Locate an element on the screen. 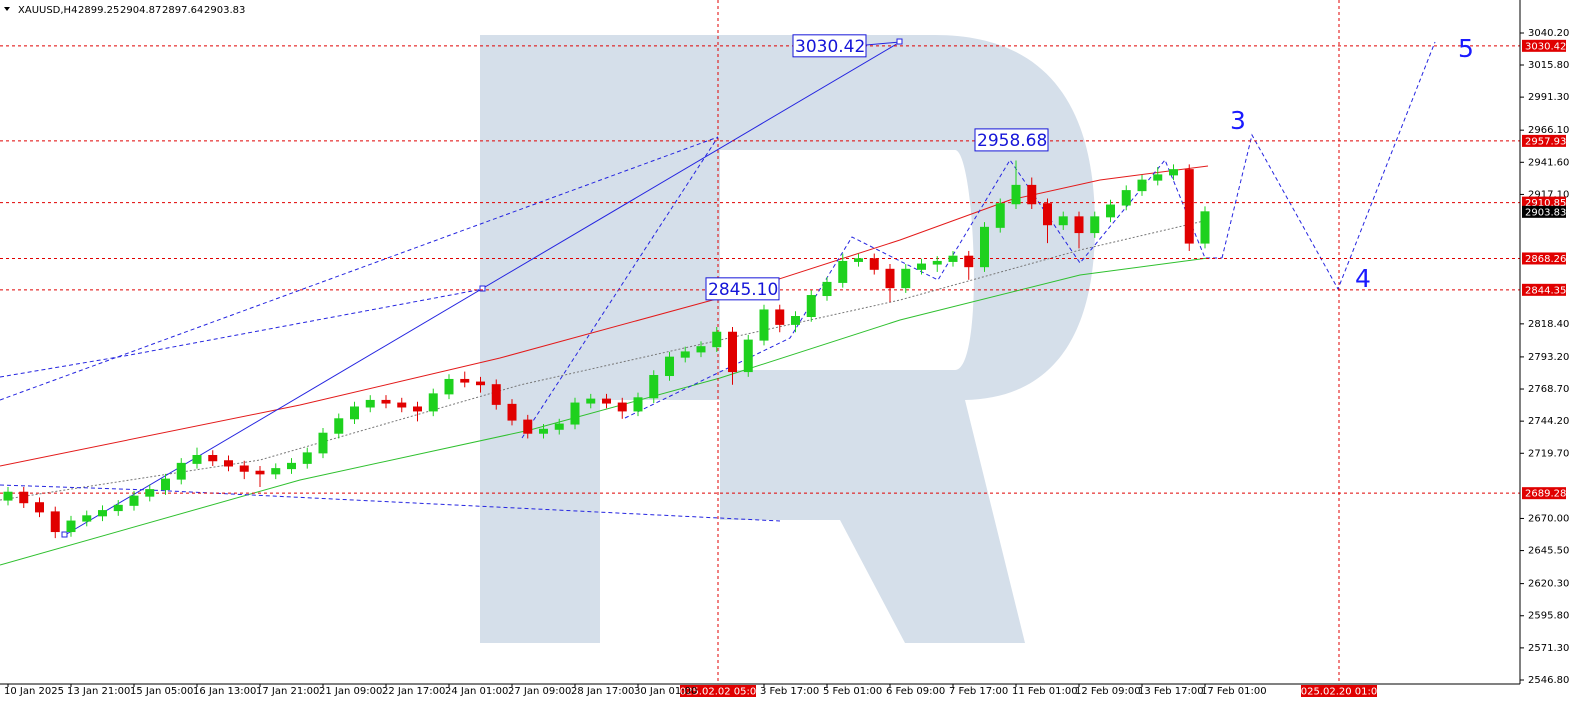  y-tick-label: 3040.20 is located at coordinates (1548, 33).